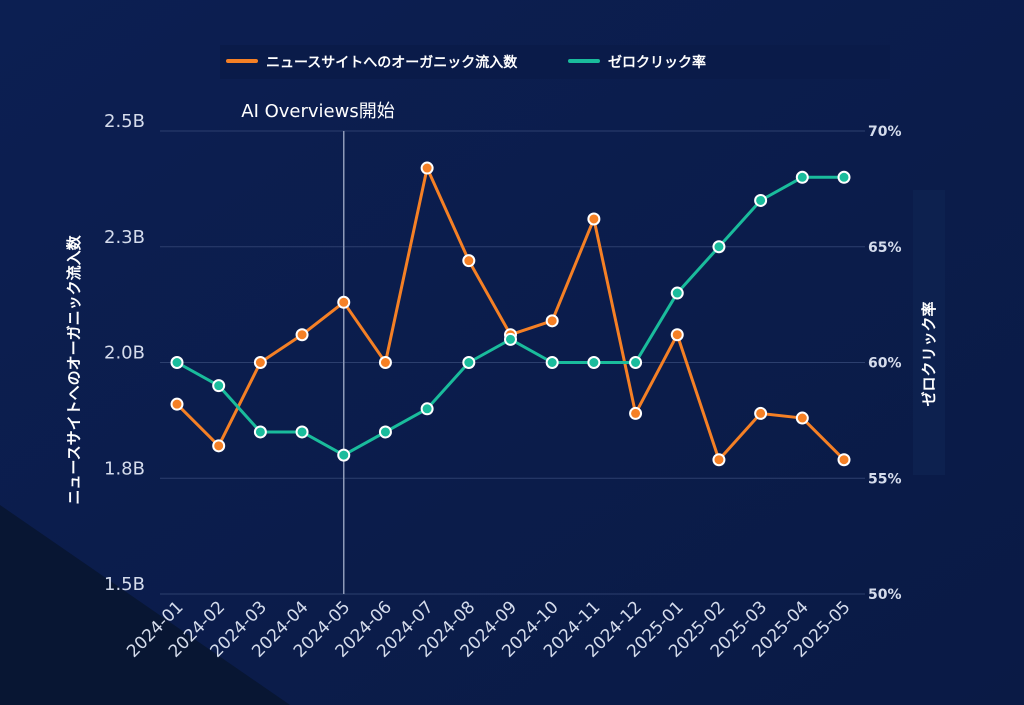  Describe the element at coordinates (124, 237) in the screenshot. I see `y-left-tick-label: 2.3B` at that location.